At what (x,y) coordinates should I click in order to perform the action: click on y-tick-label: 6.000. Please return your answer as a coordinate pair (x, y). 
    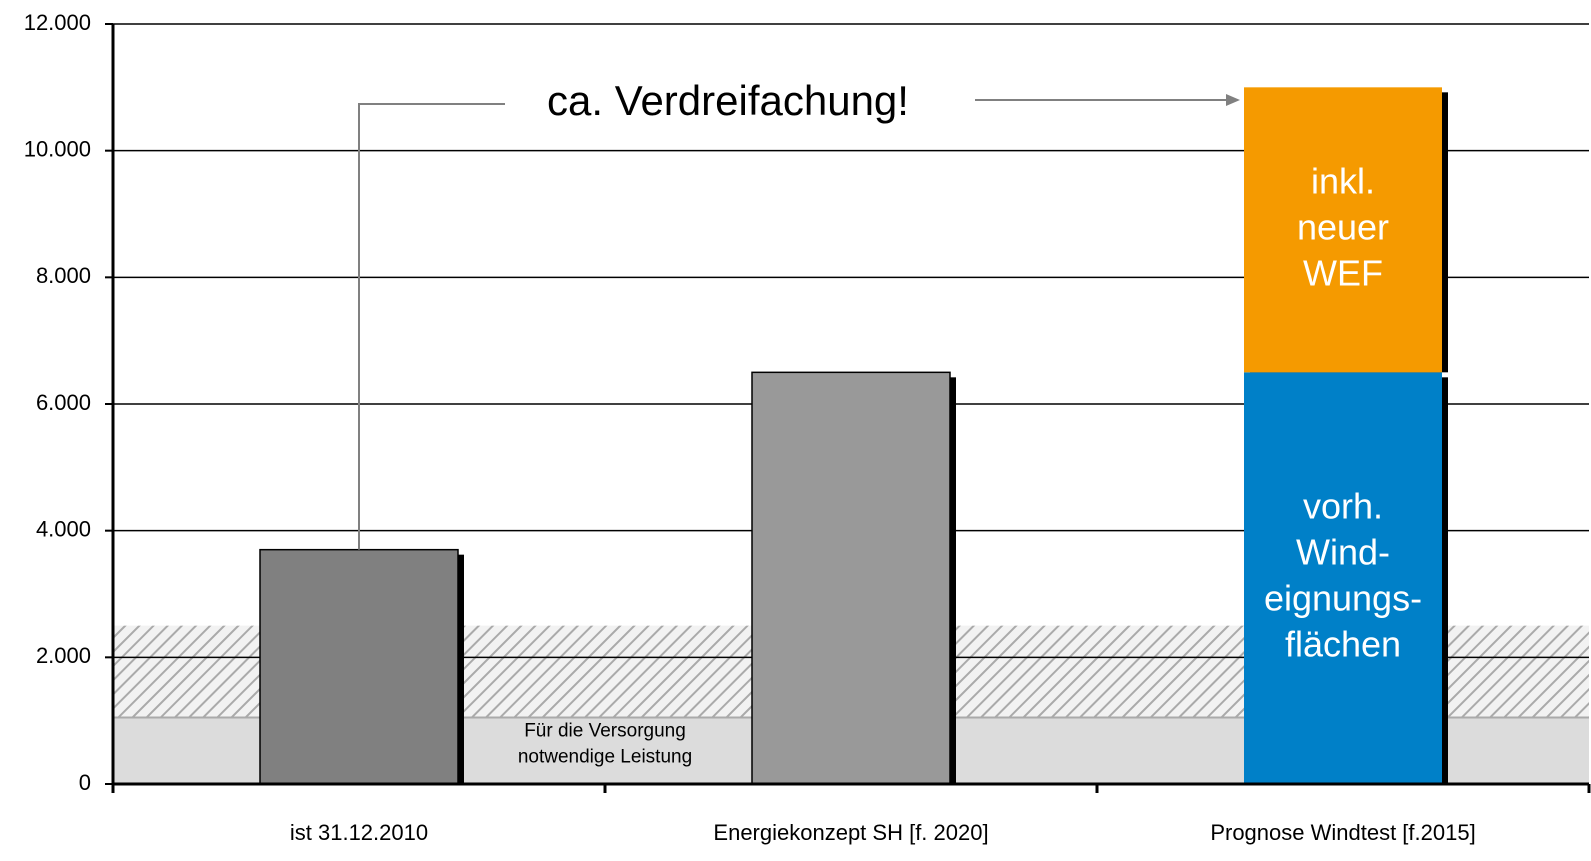
    Looking at the image, I should click on (63, 402).